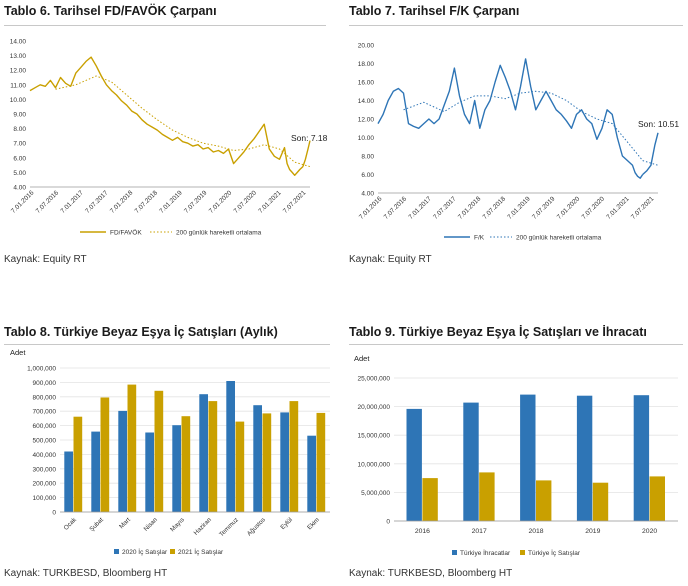 The image size is (688, 586). What do you see at coordinates (229, 527) in the screenshot?
I see `x-tick-label: Temmuz` at bounding box center [229, 527].